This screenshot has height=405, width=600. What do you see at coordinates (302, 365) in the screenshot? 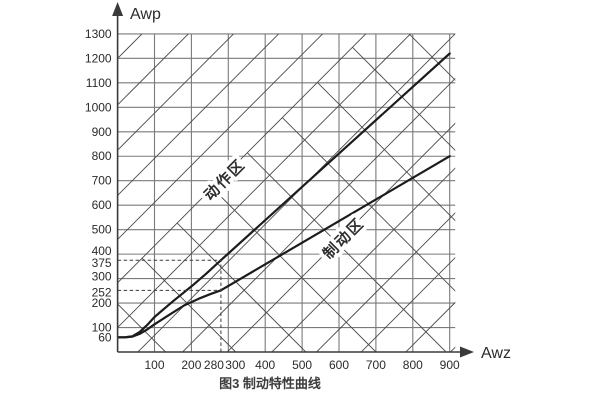
I see `x-tick-label: 500` at bounding box center [302, 365].